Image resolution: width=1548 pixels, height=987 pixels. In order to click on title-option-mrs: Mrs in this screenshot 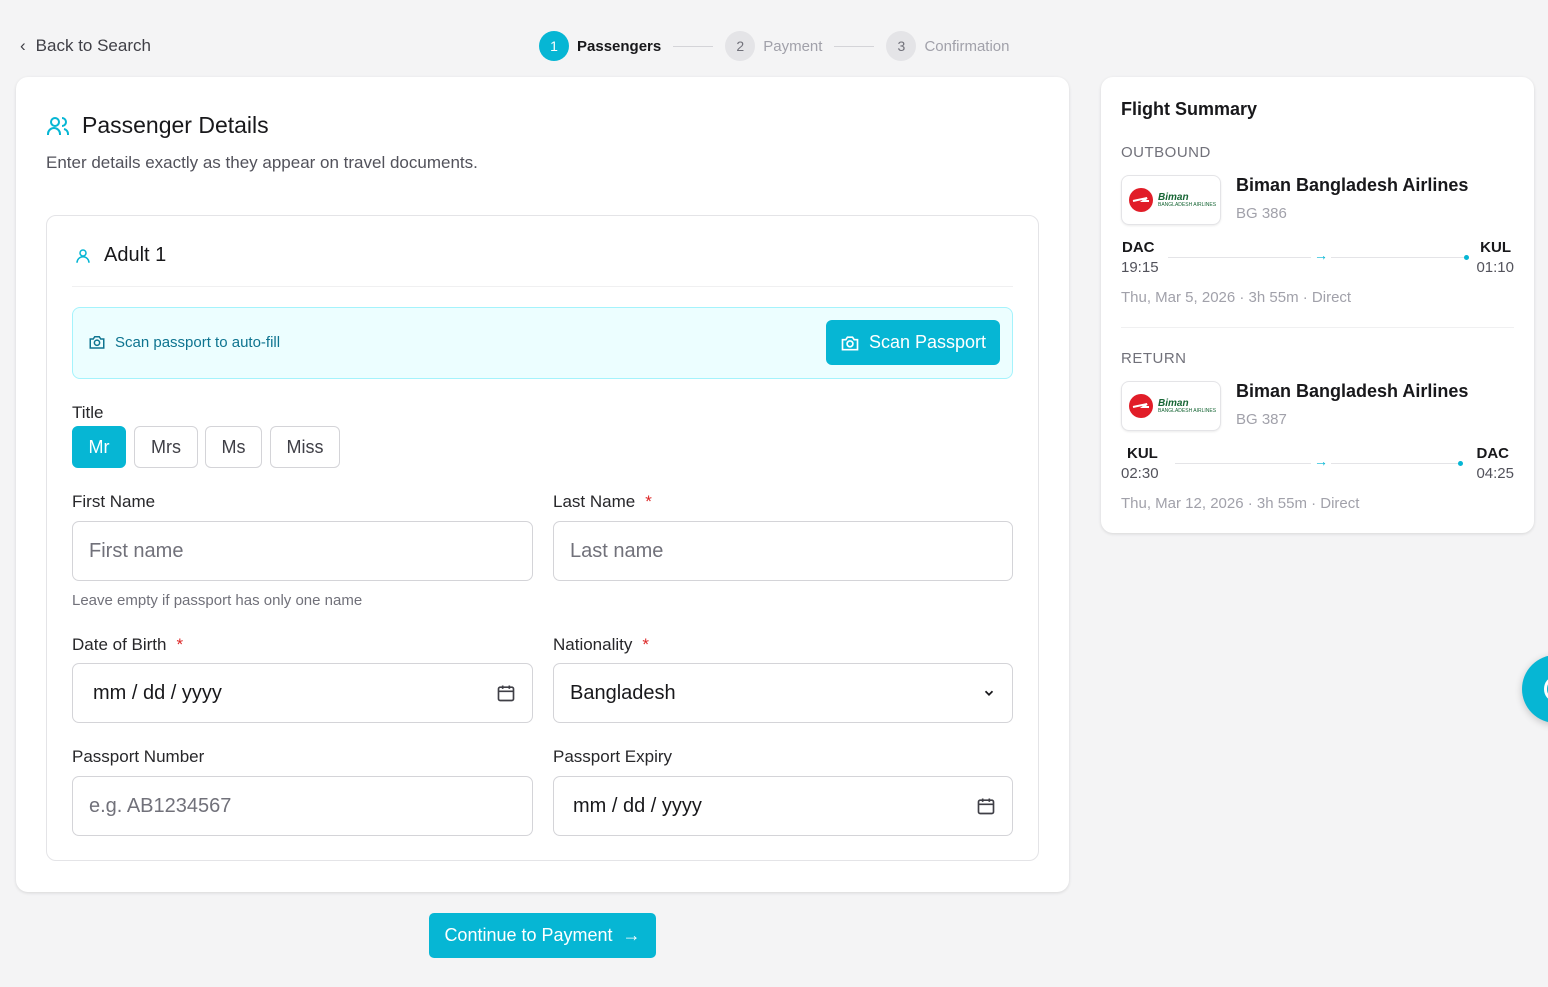, I will do `click(166, 447)`.